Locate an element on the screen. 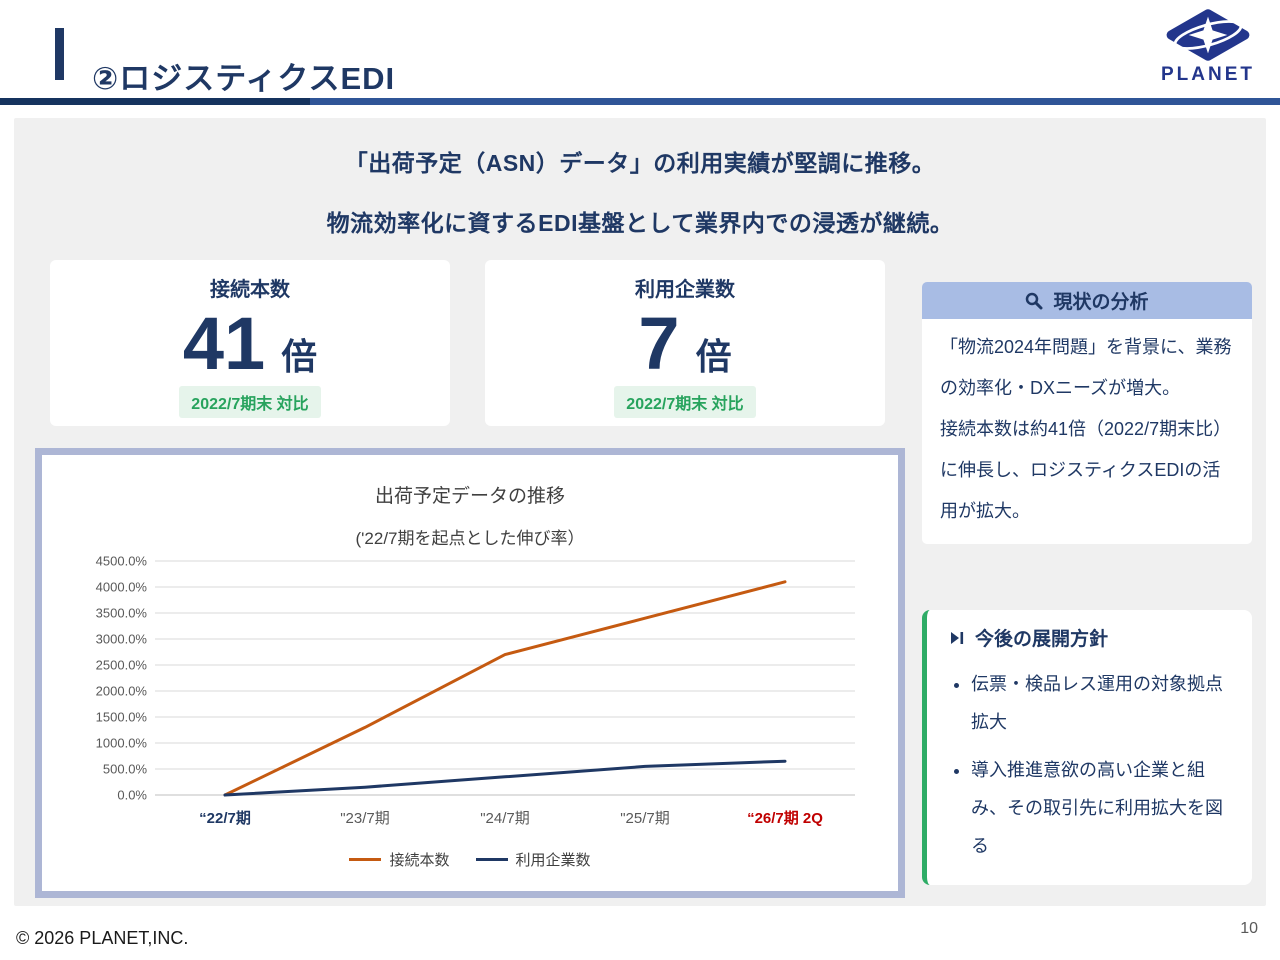 The image size is (1280, 960). legend-label: 利用企業数 is located at coordinates (553, 860).